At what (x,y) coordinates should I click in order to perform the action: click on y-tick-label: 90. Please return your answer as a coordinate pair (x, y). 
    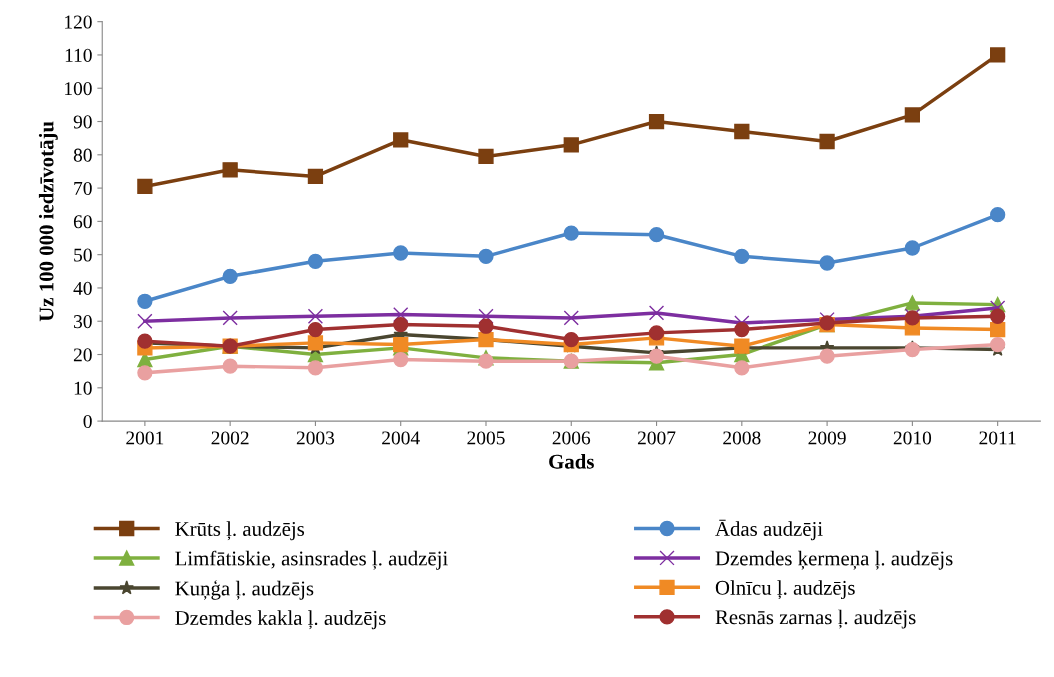
    Looking at the image, I should click on (82, 122).